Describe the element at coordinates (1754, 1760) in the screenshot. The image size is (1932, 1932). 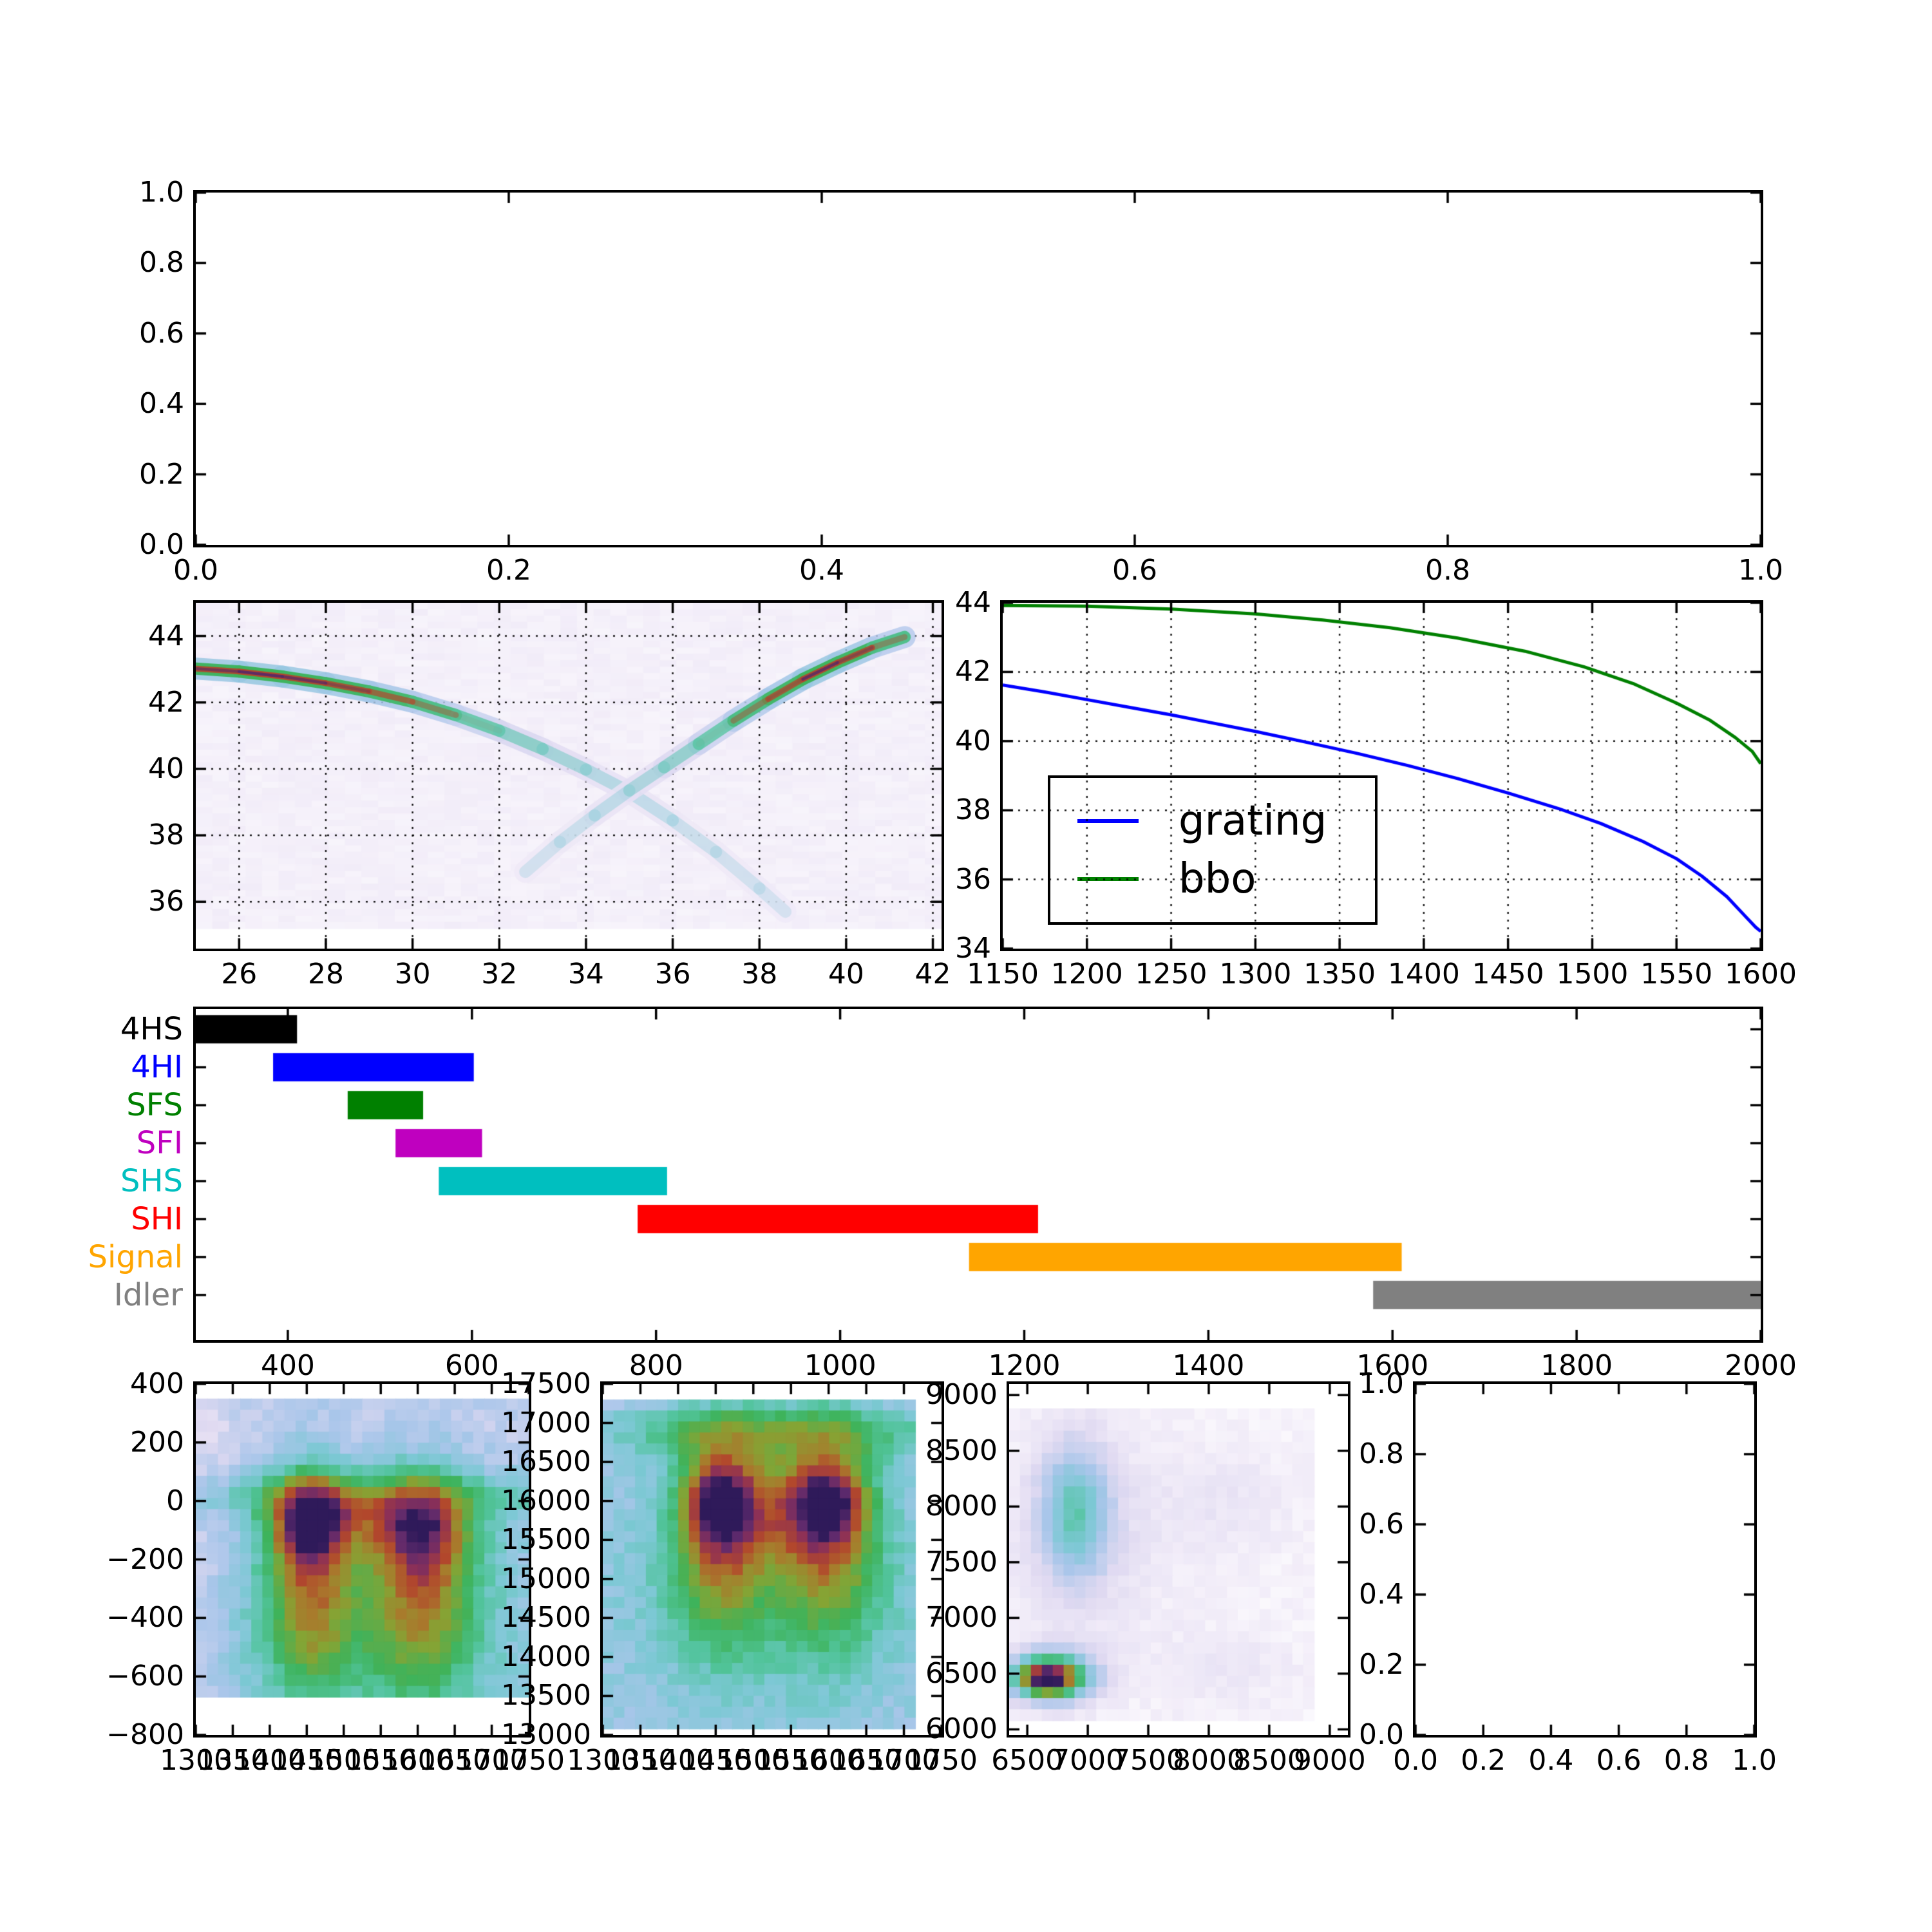
I see `bottom_empty-x-tick-label: 1.0` at that location.